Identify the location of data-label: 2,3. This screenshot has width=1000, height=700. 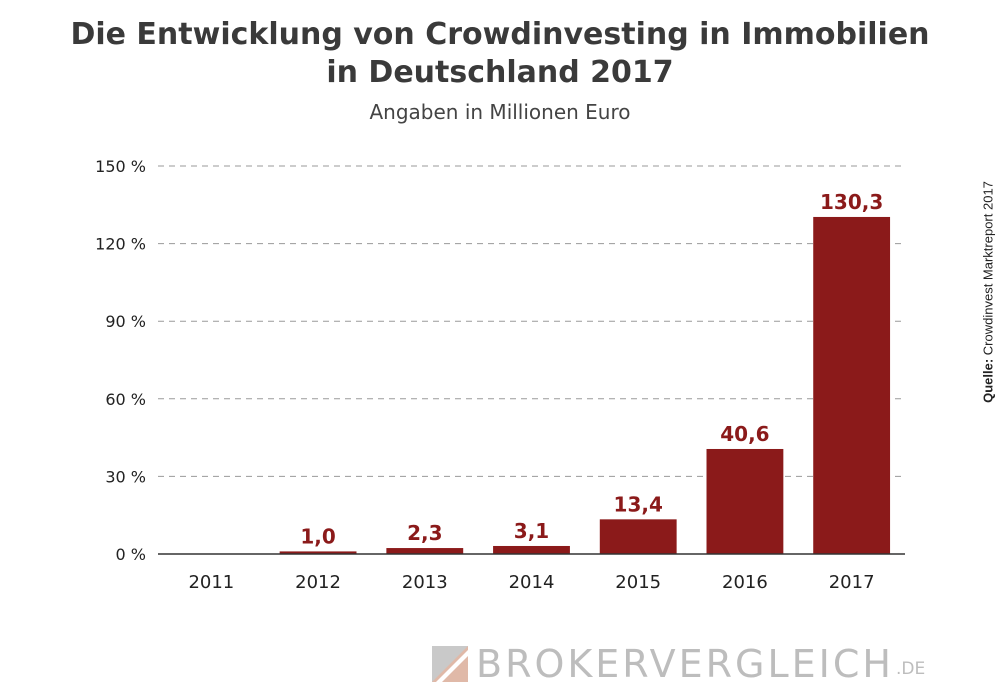
(424, 533).